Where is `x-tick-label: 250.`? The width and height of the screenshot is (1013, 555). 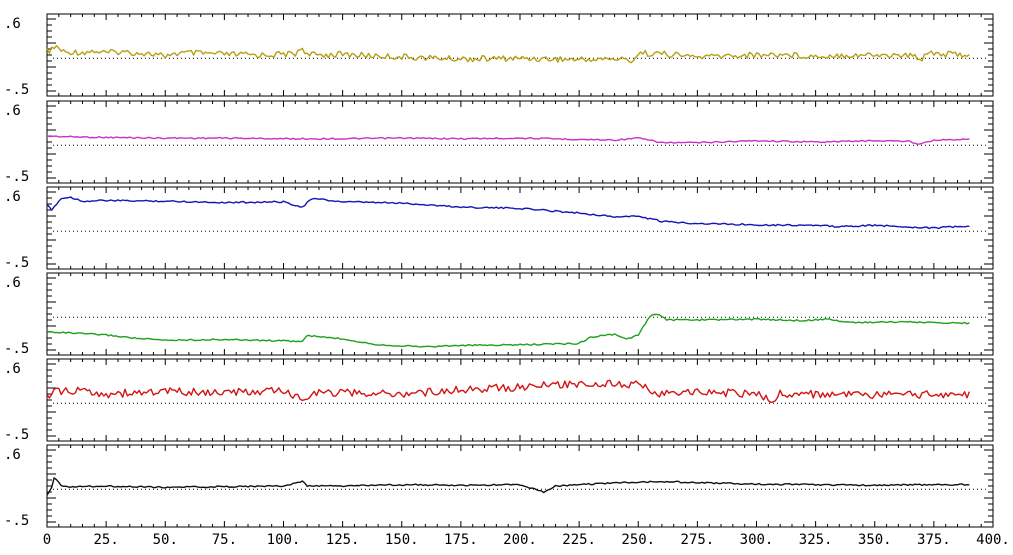 x-tick-label: 250. is located at coordinates (638, 540).